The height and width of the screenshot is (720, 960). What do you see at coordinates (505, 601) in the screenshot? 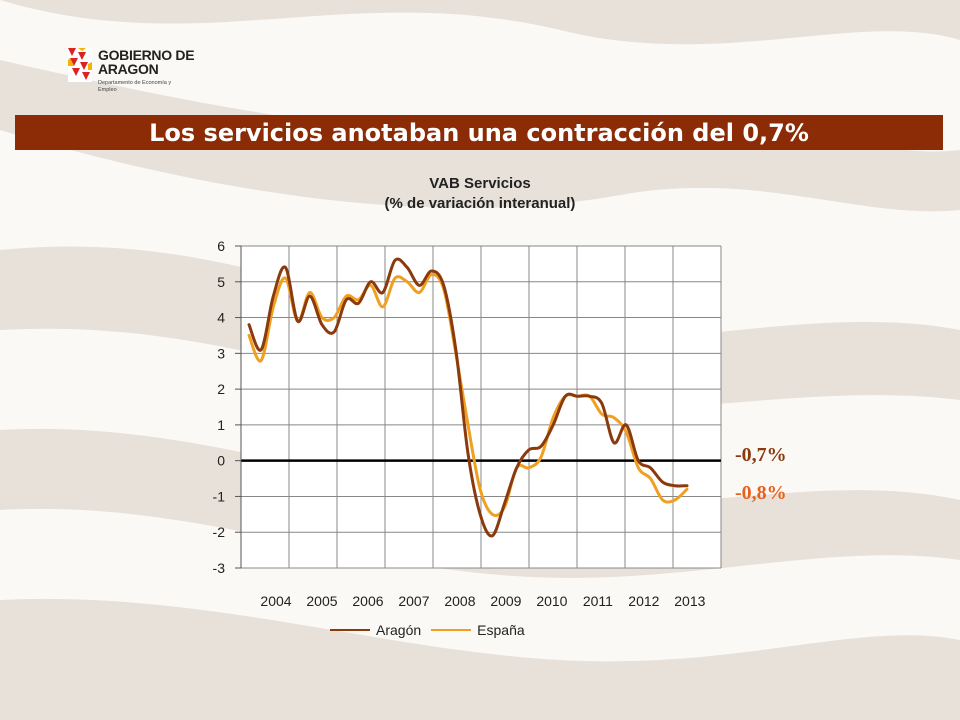
I see `x-tick-label: 2009` at bounding box center [505, 601].